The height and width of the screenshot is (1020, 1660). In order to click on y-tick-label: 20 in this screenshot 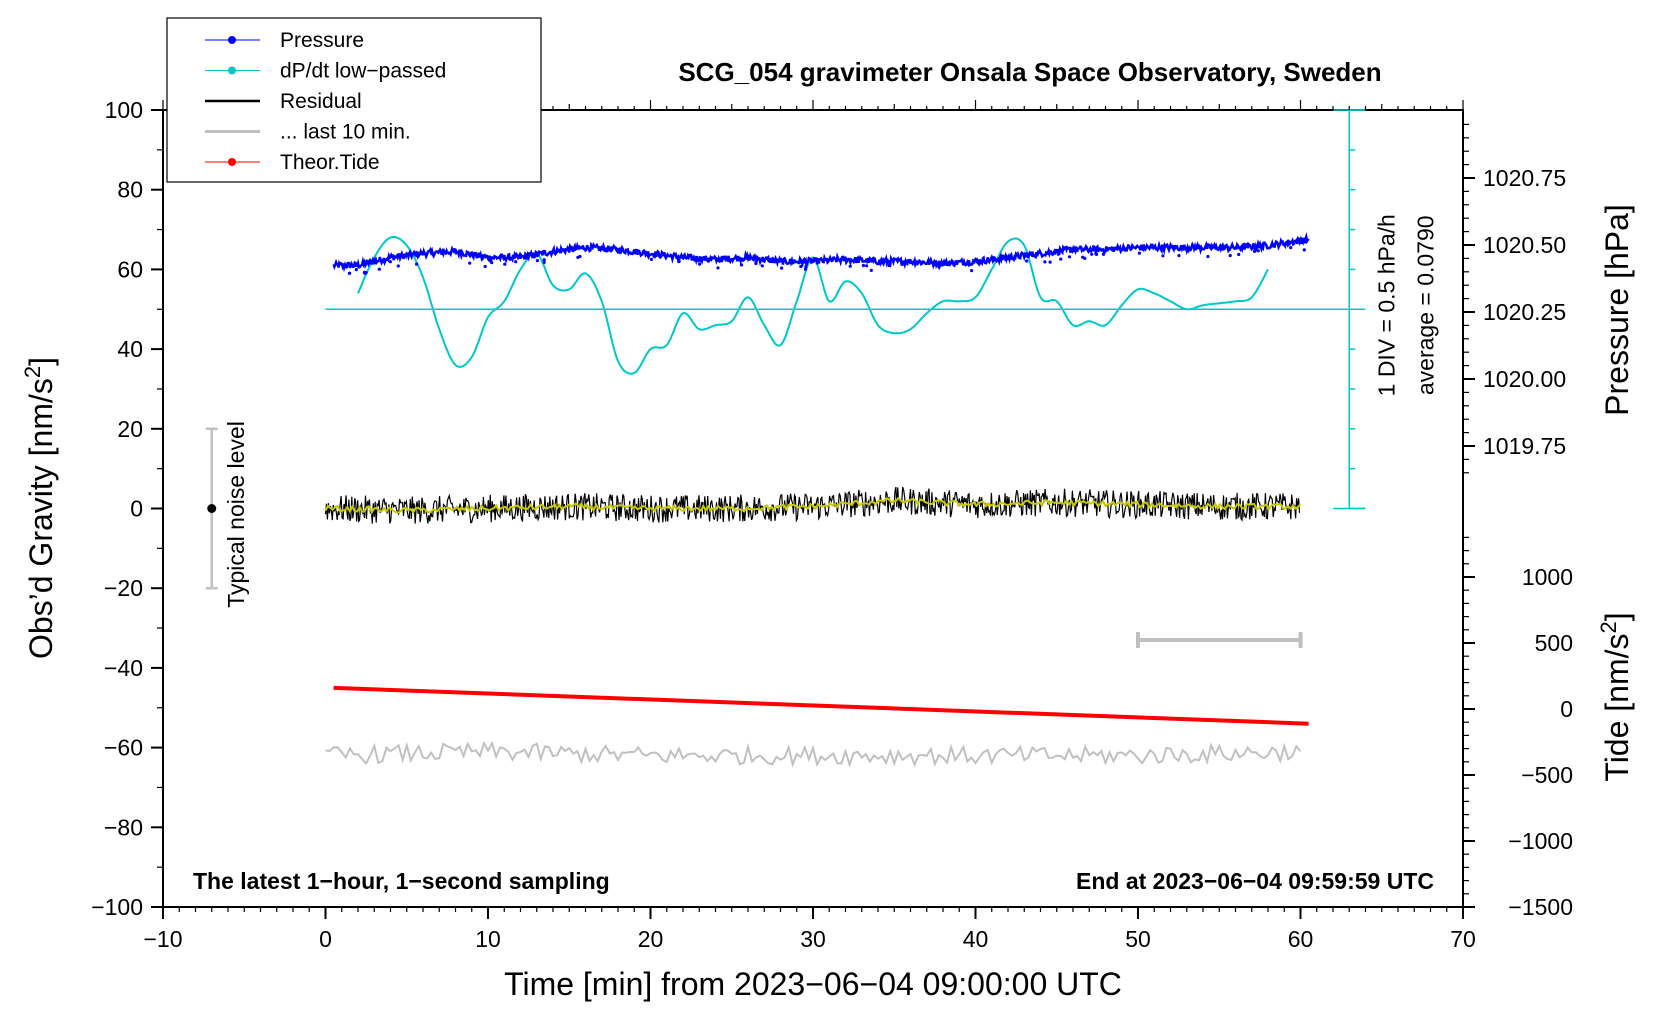, I will do `click(130, 429)`.